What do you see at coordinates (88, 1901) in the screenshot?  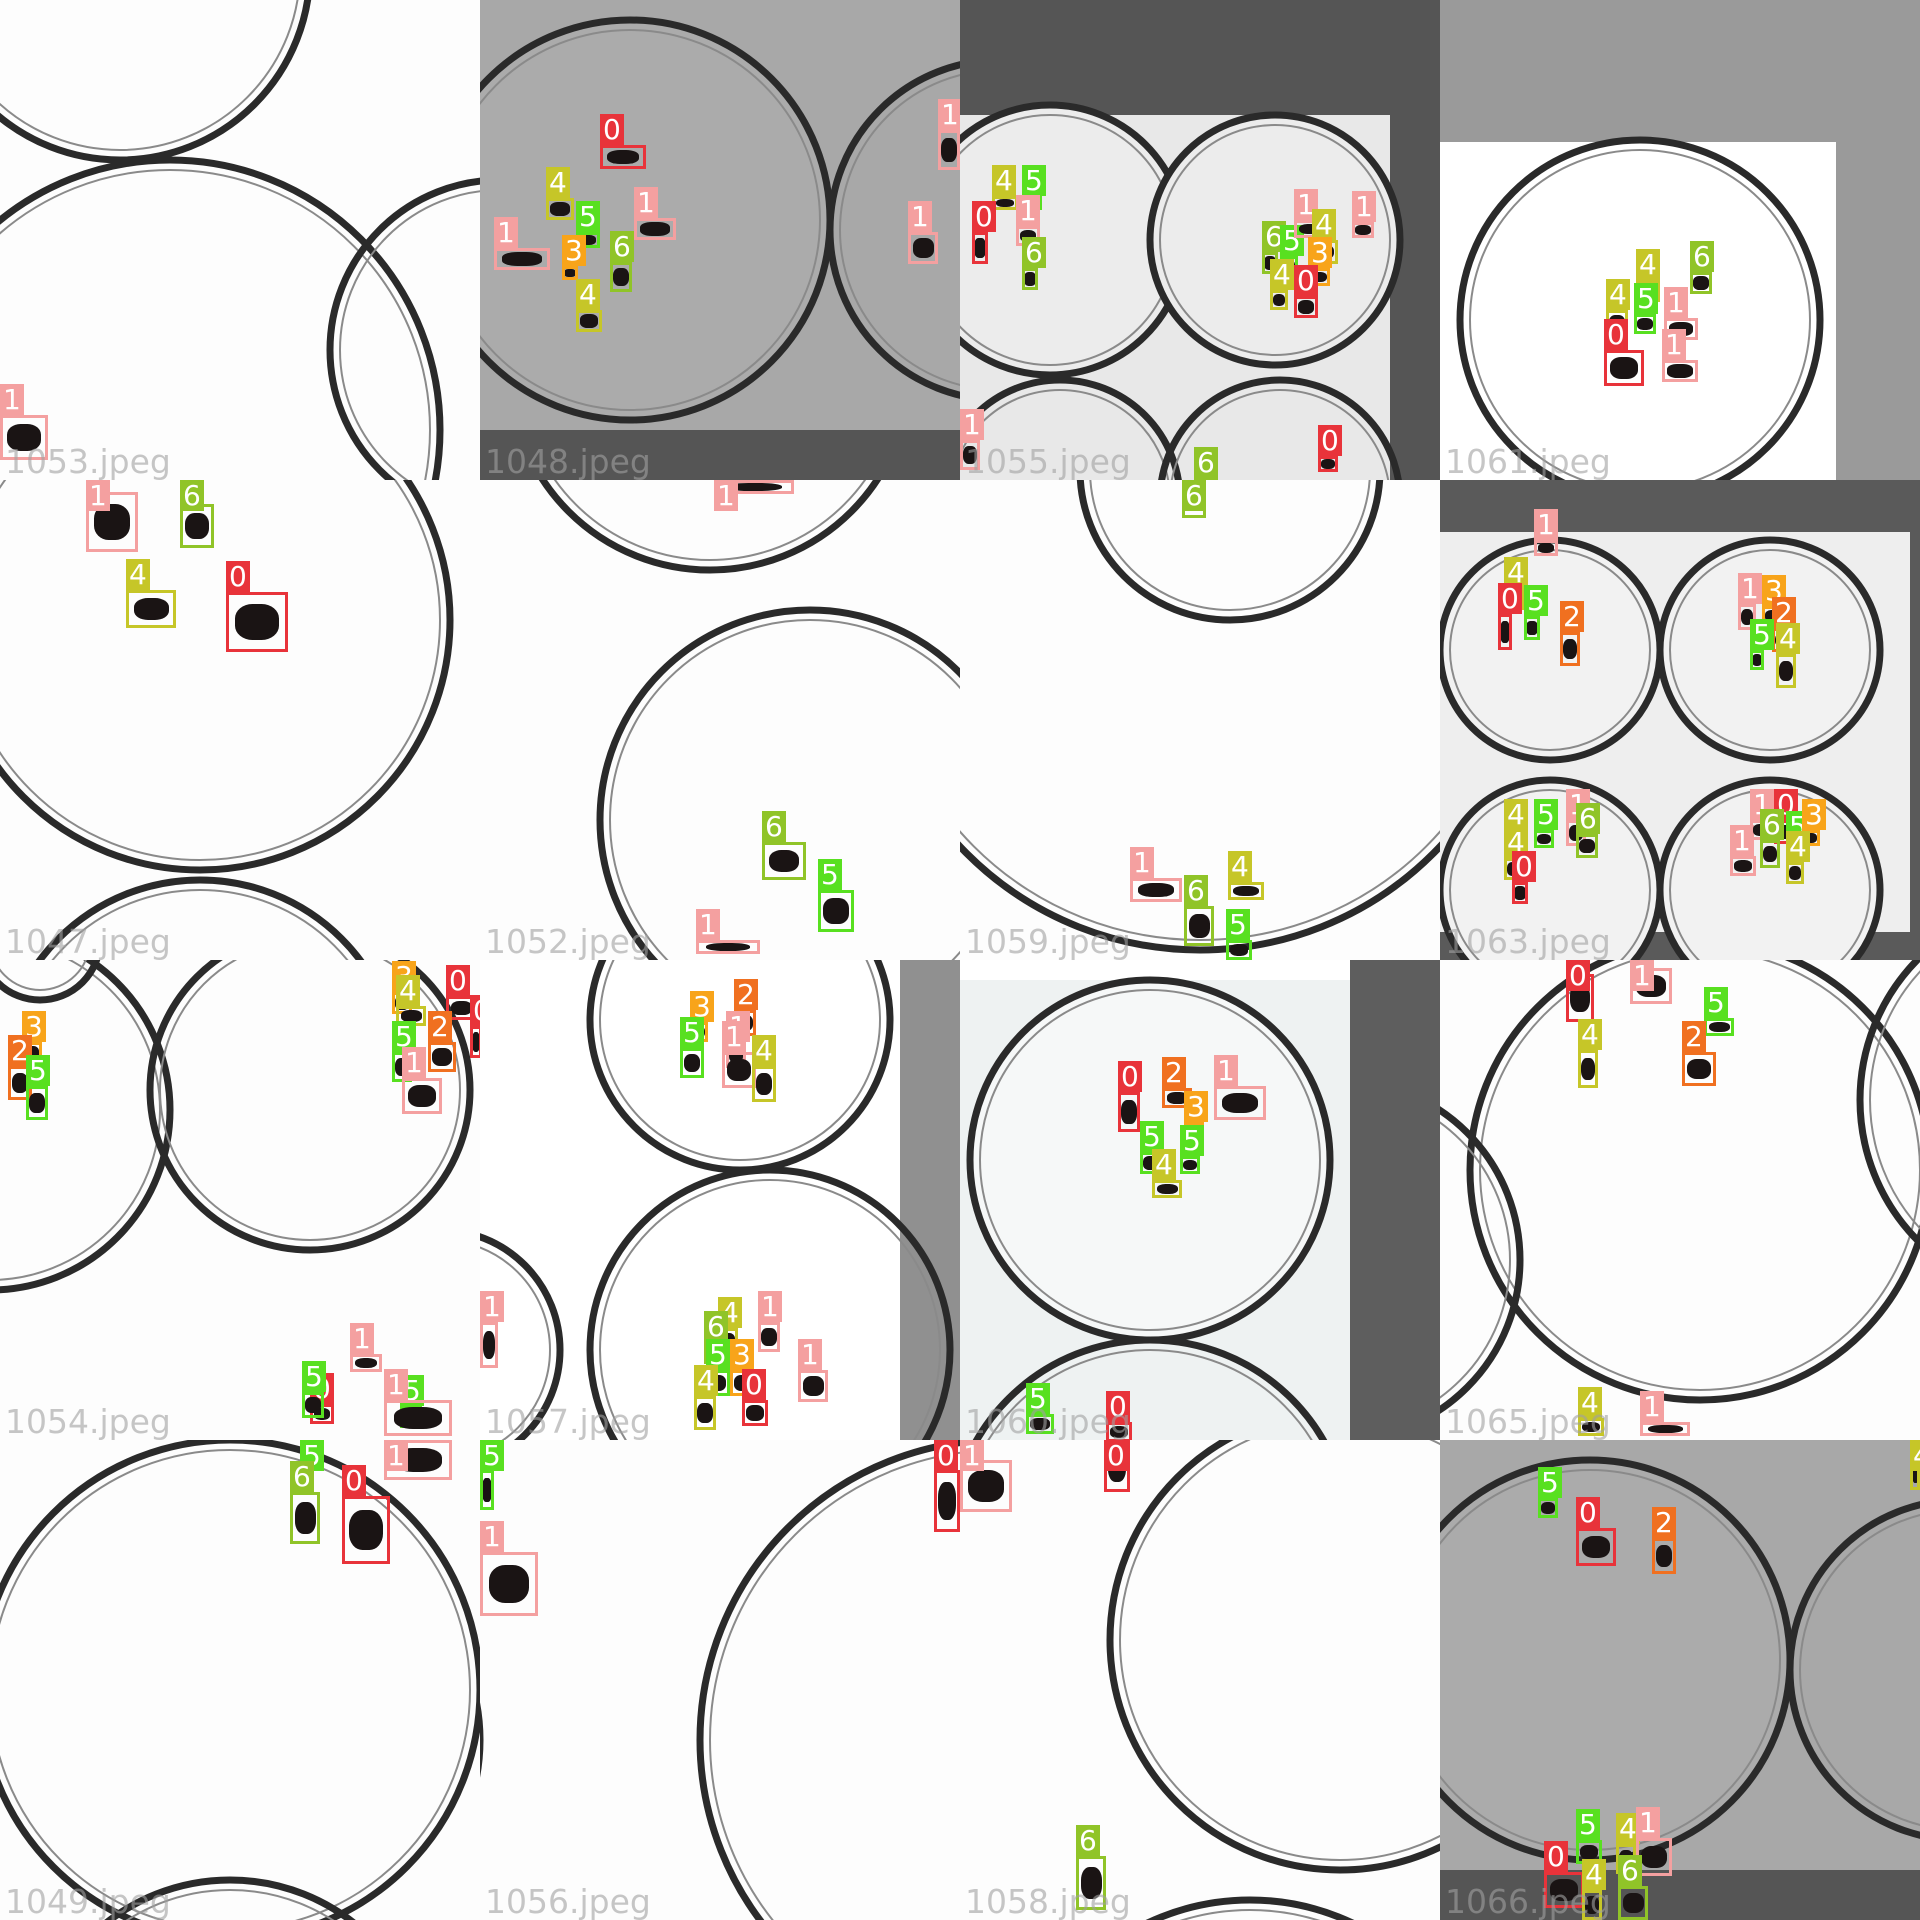 I see `image-filename: 1049.jpeg` at bounding box center [88, 1901].